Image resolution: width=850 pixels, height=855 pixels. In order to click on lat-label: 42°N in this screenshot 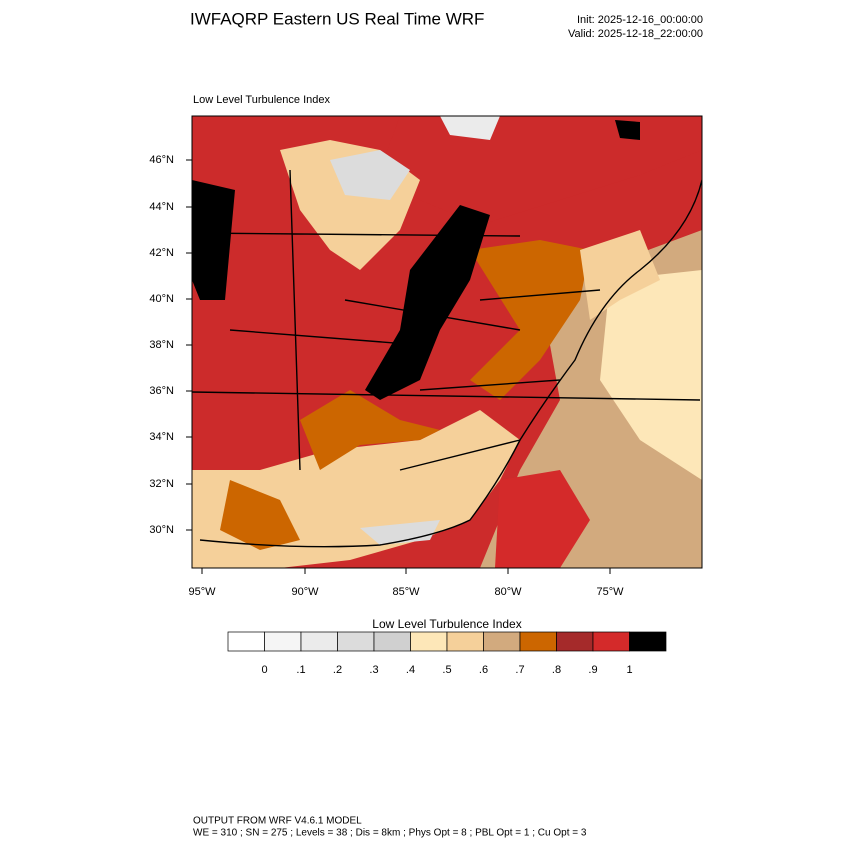, I will do `click(161, 253)`.